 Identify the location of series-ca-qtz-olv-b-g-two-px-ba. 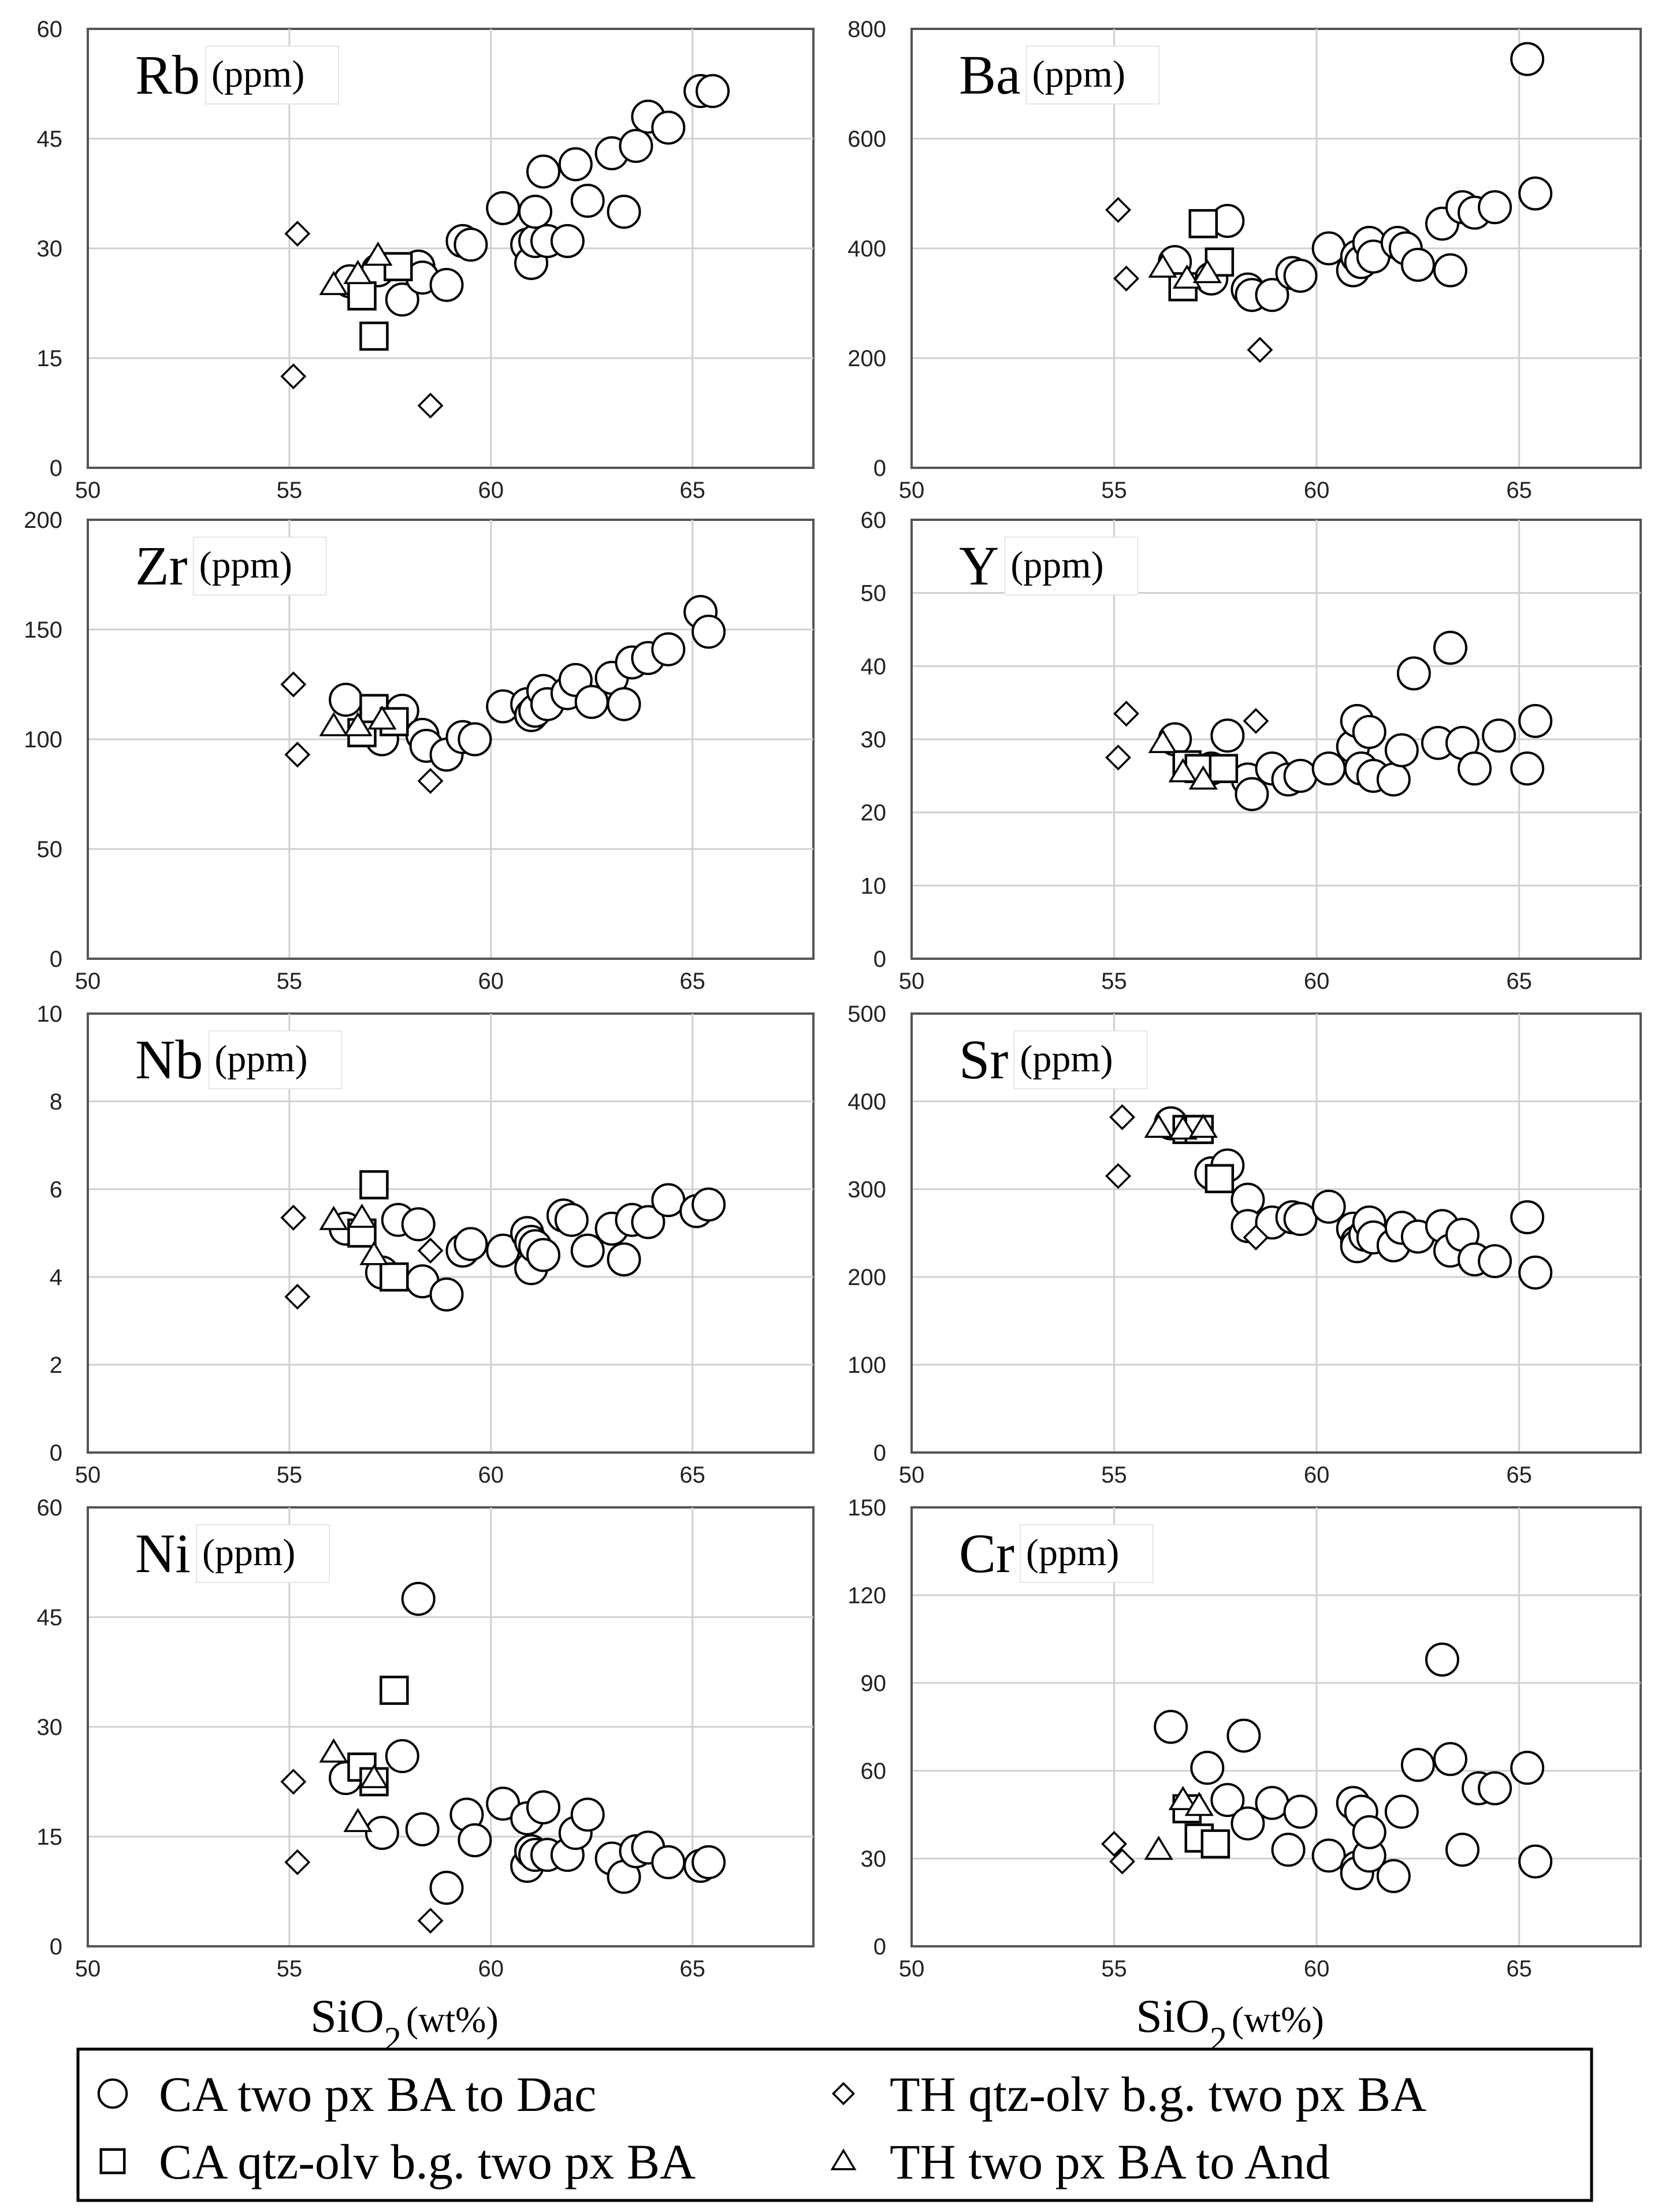
(378, 1736).